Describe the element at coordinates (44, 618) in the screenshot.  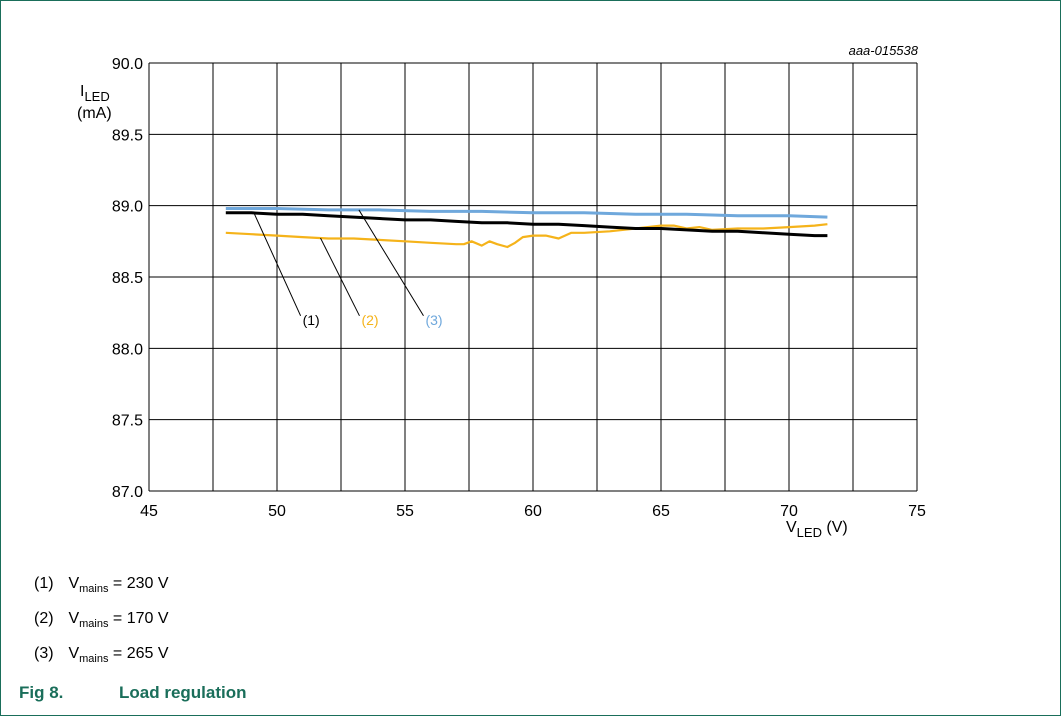
I see `legend-number: (2)` at that location.